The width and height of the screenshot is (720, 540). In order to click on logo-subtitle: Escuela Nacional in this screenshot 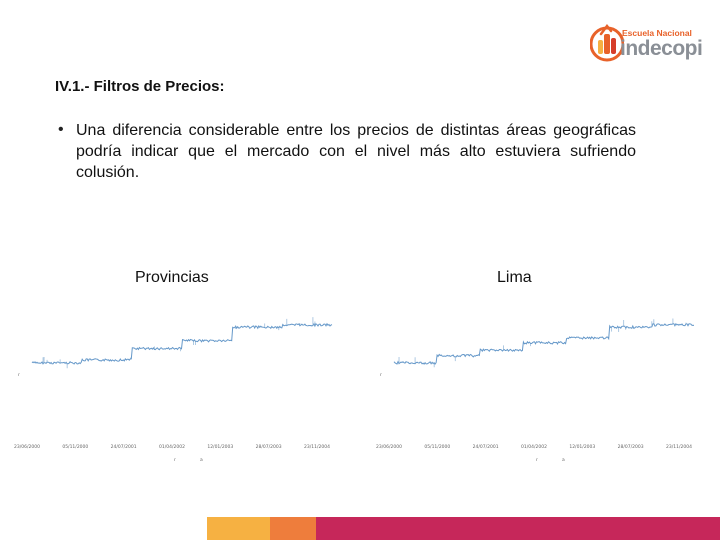, I will do `click(657, 33)`.